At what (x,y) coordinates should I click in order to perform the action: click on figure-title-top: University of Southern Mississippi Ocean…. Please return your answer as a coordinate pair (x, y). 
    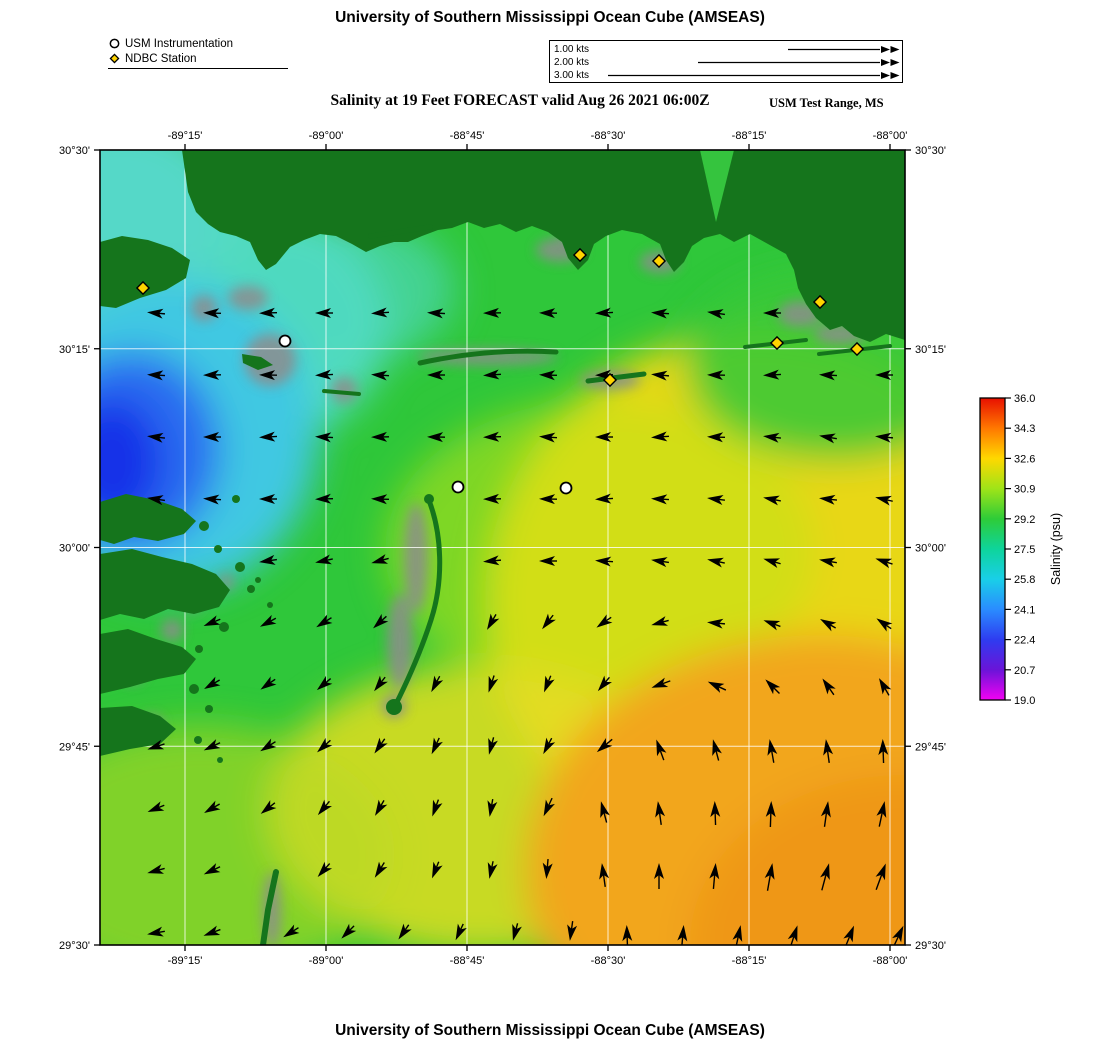
    Looking at the image, I should click on (550, 17).